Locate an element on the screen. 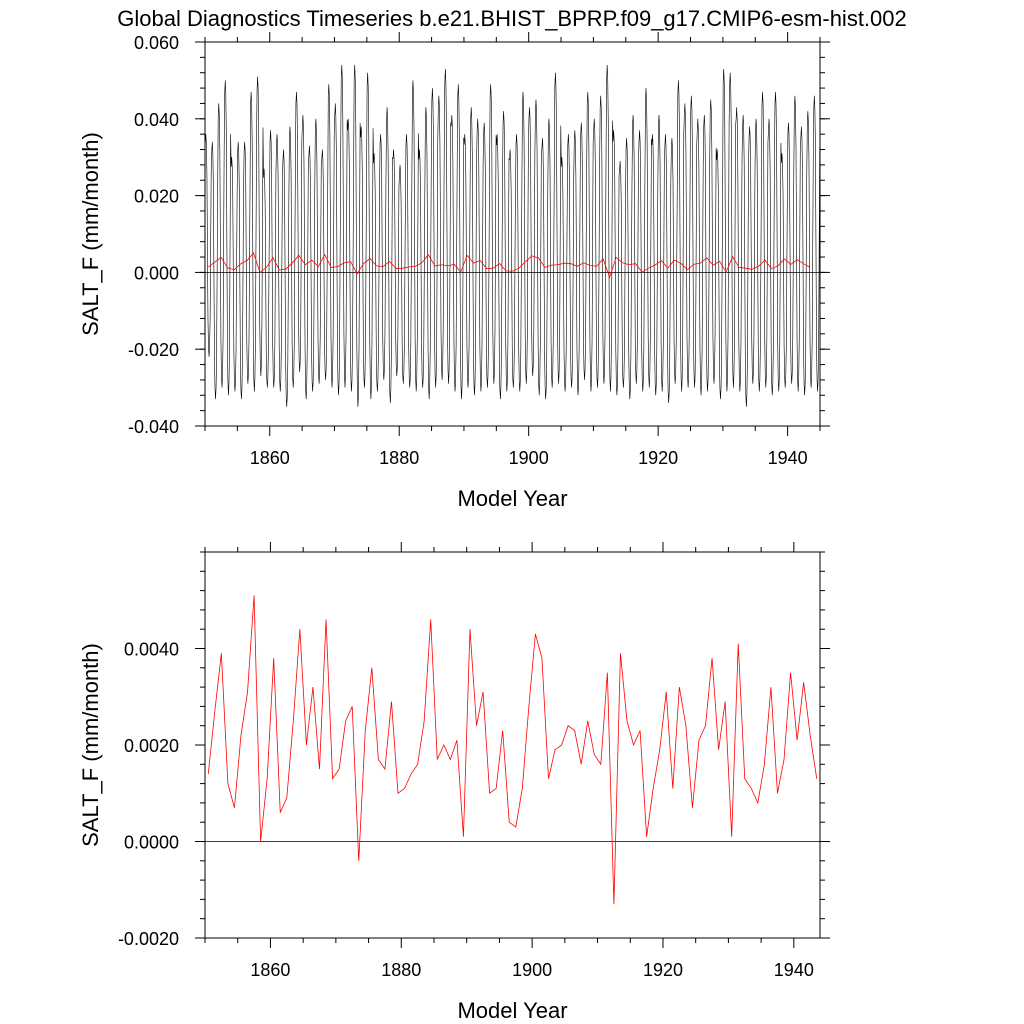 The image size is (1024, 1024). p0-x-axis-title: Model Year is located at coordinates (512, 498).